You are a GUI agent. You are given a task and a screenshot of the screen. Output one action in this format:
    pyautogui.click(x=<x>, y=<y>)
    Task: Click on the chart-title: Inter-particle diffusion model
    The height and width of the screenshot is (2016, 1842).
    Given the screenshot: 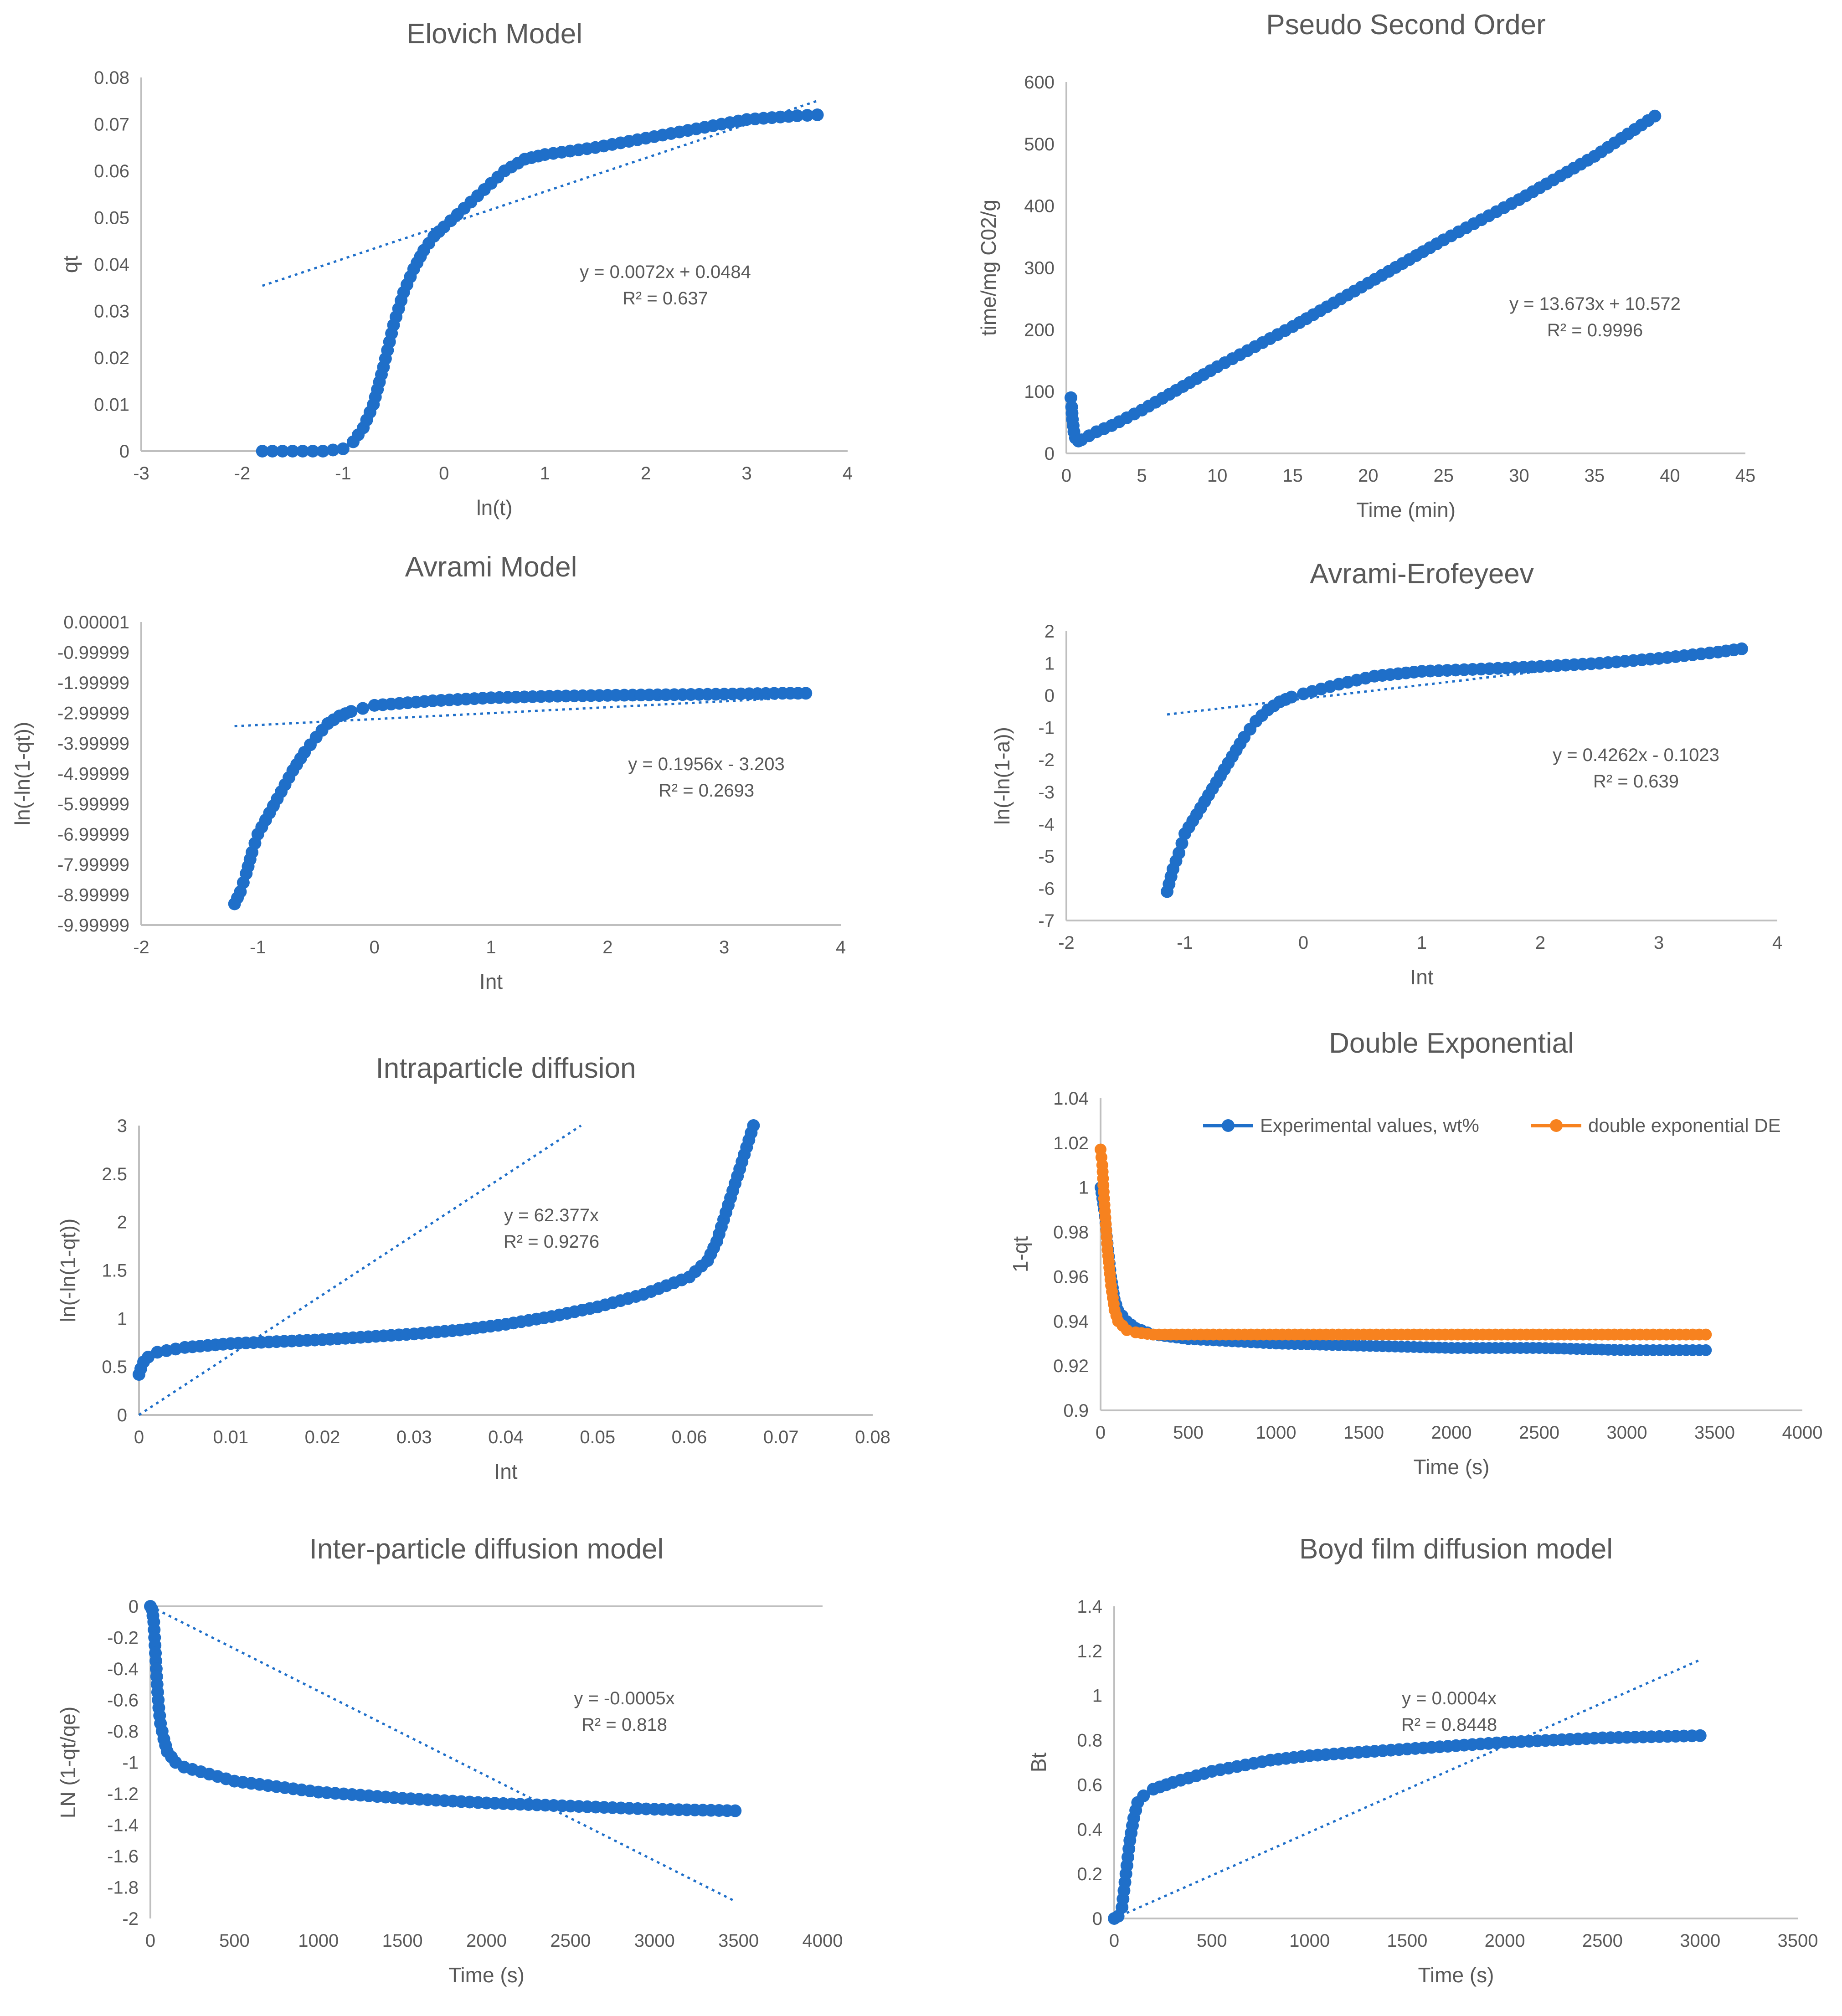 What is the action you would take?
    pyautogui.click(x=486, y=1549)
    